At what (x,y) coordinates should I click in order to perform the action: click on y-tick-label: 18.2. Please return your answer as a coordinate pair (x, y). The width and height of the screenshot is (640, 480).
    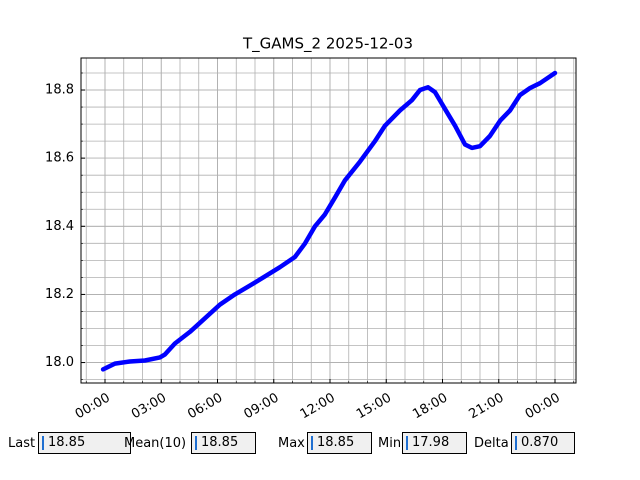
    Looking at the image, I should click on (59, 294).